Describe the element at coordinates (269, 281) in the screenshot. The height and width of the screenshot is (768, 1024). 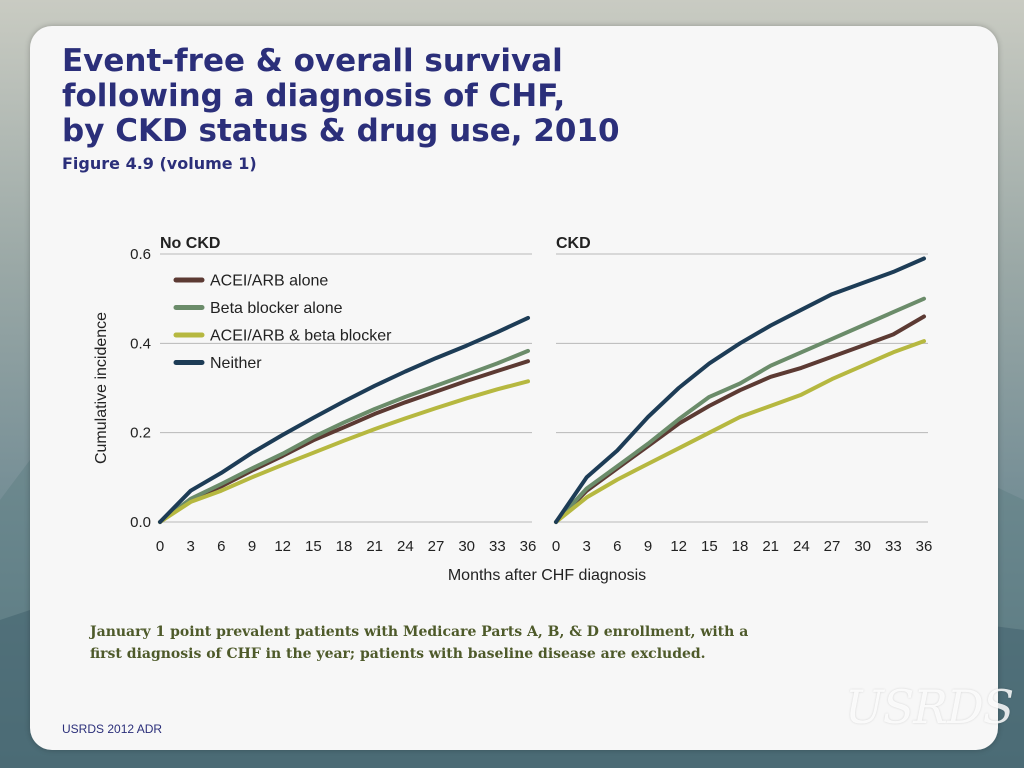
I see `legend-label: ACEI/ARB alone` at that location.